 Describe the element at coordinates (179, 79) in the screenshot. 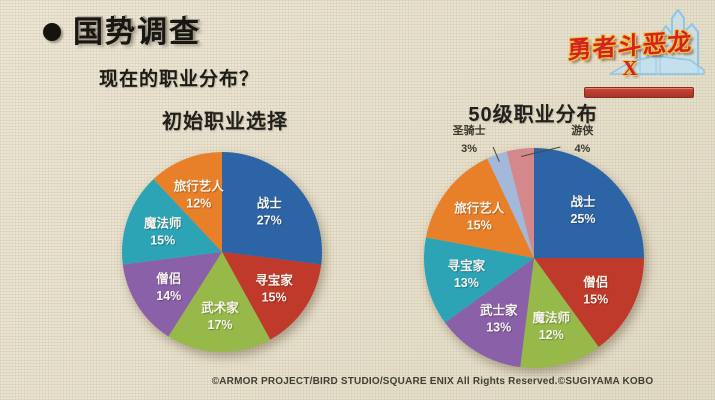

I see `slide-subtitle: 现在的职业分布？` at that location.